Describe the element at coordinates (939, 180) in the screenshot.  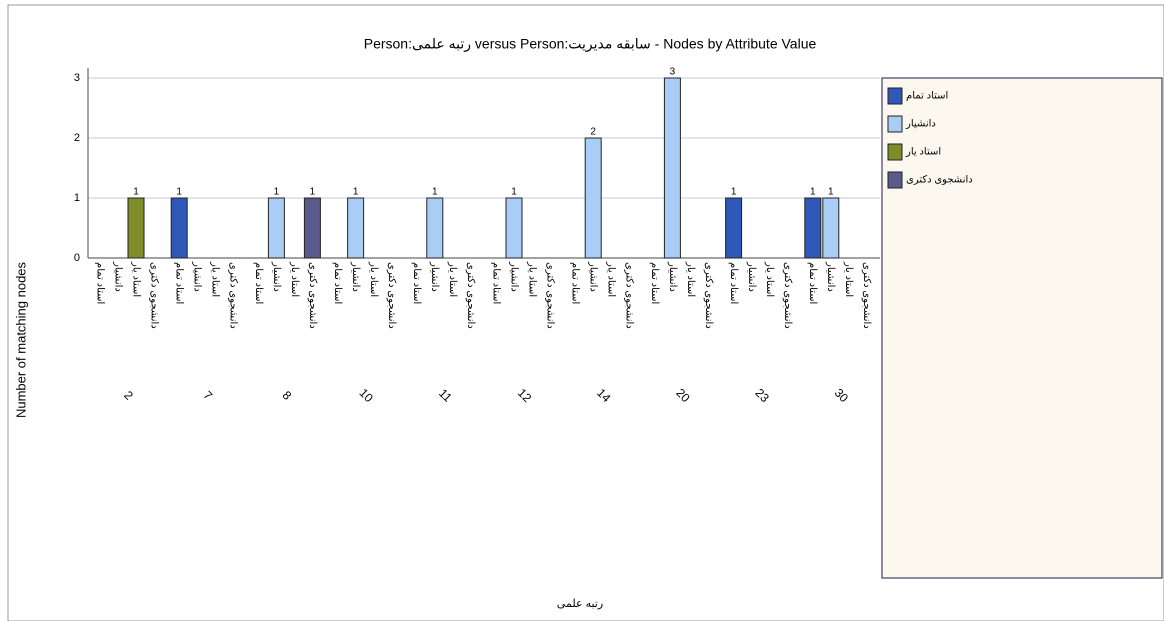
I see `legend-label: دانشجوی دکتری` at that location.